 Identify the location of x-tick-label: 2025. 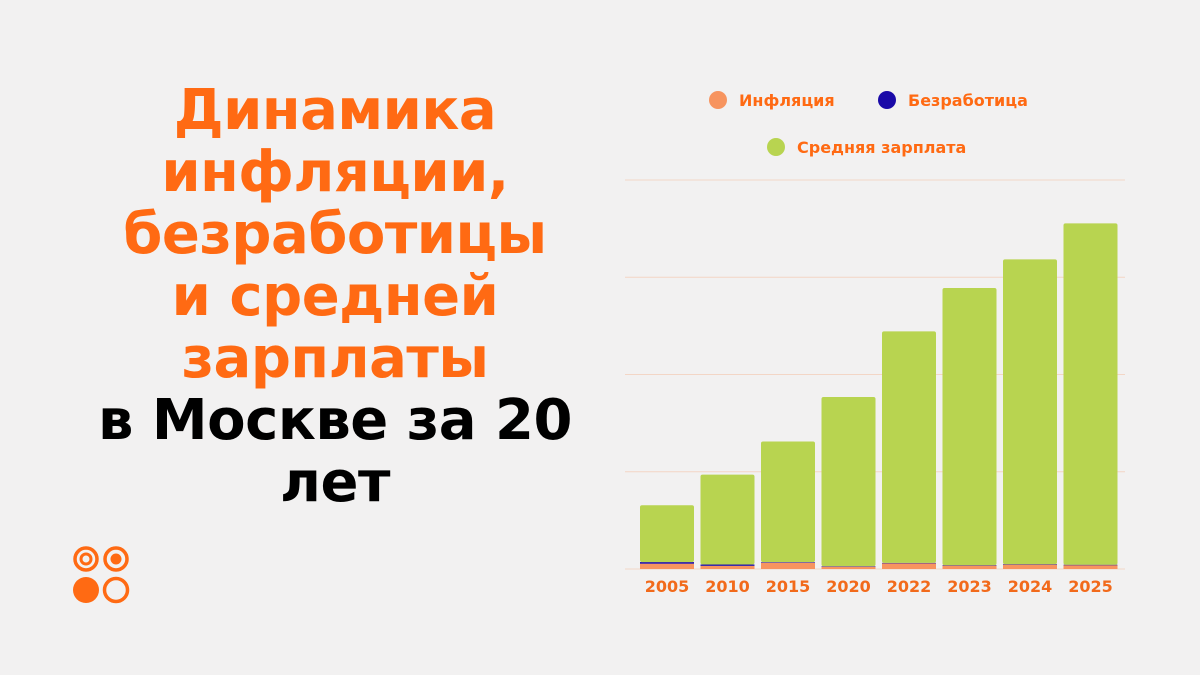
(1090, 586).